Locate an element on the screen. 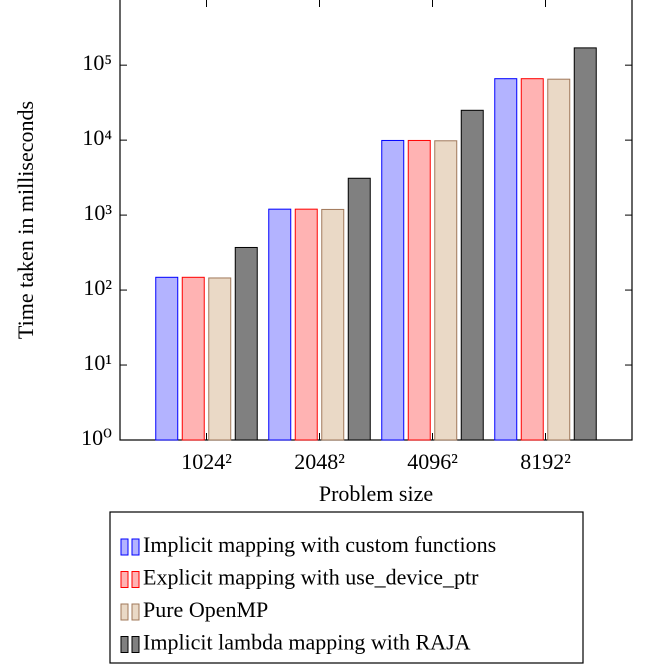  y-axis-label: Time taken in milliseconds is located at coordinates (25, 220).